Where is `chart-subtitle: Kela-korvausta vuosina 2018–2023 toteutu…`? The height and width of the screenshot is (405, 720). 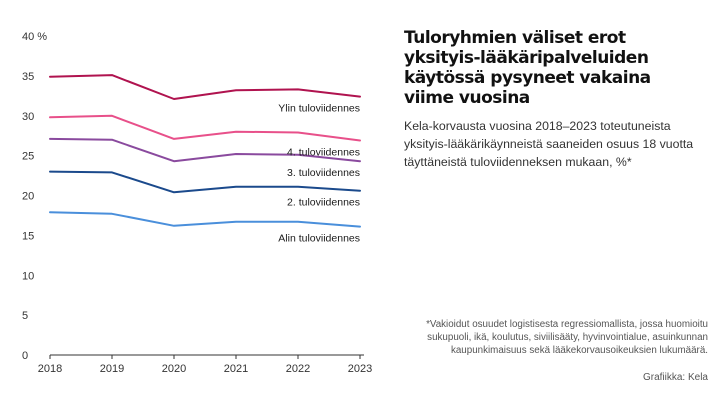
chart-subtitle: Kela-korvausta vuosina 2018–2023 toteutu… is located at coordinates (549, 144).